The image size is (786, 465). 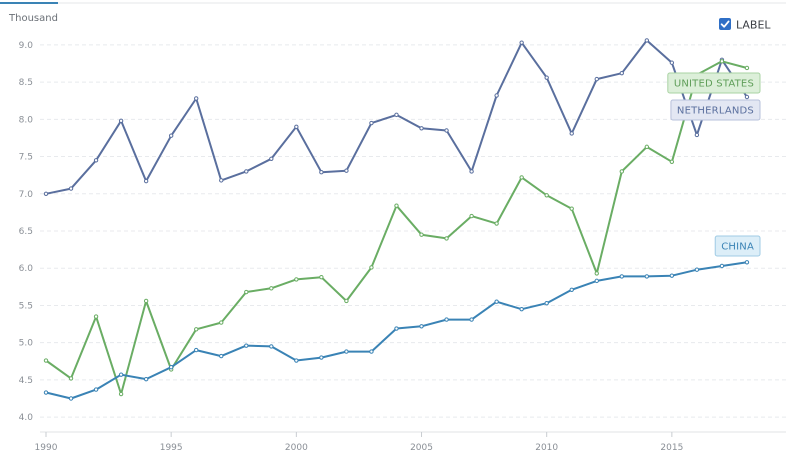 I want to click on x-tick-label: 1995, so click(x=171, y=448).